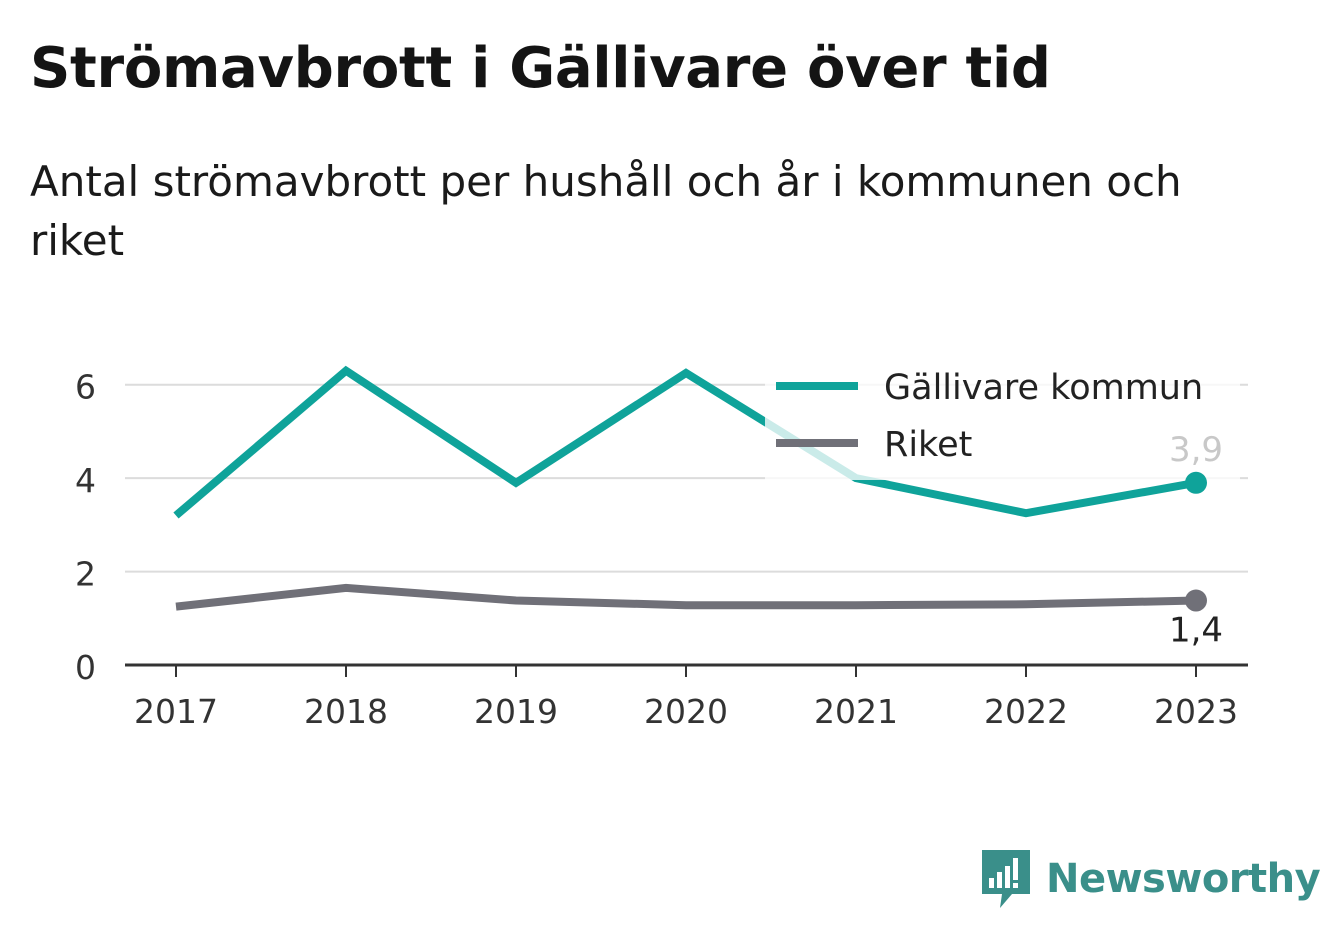  What do you see at coordinates (928, 445) in the screenshot?
I see `legend-label: Riket` at bounding box center [928, 445].